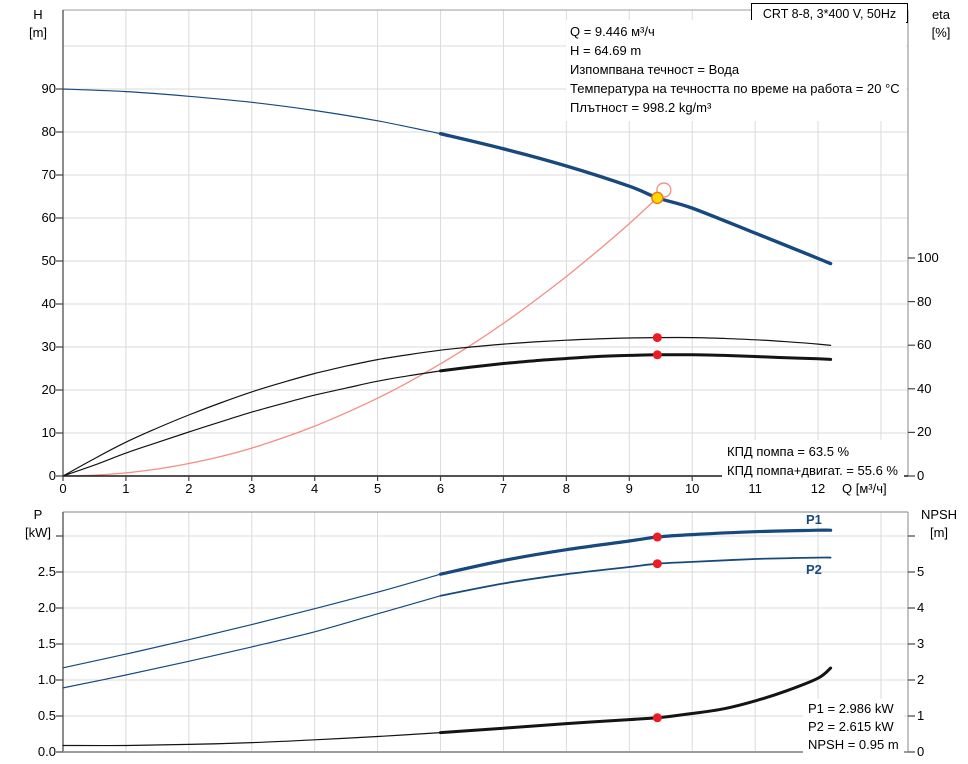  I want to click on q-axis-tick-label: 1, so click(126, 488).